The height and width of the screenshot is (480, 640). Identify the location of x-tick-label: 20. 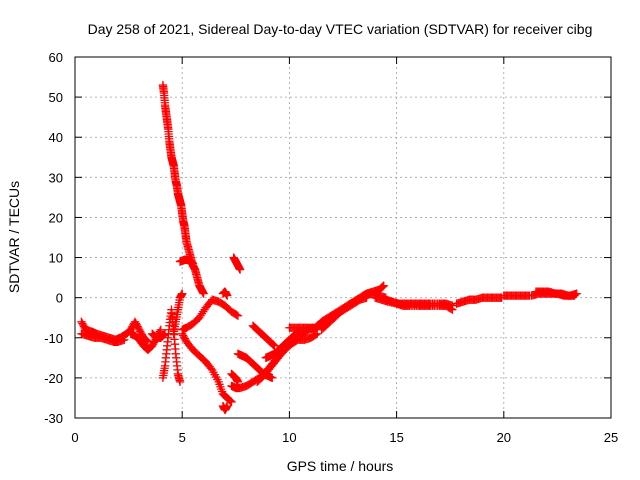
(504, 437).